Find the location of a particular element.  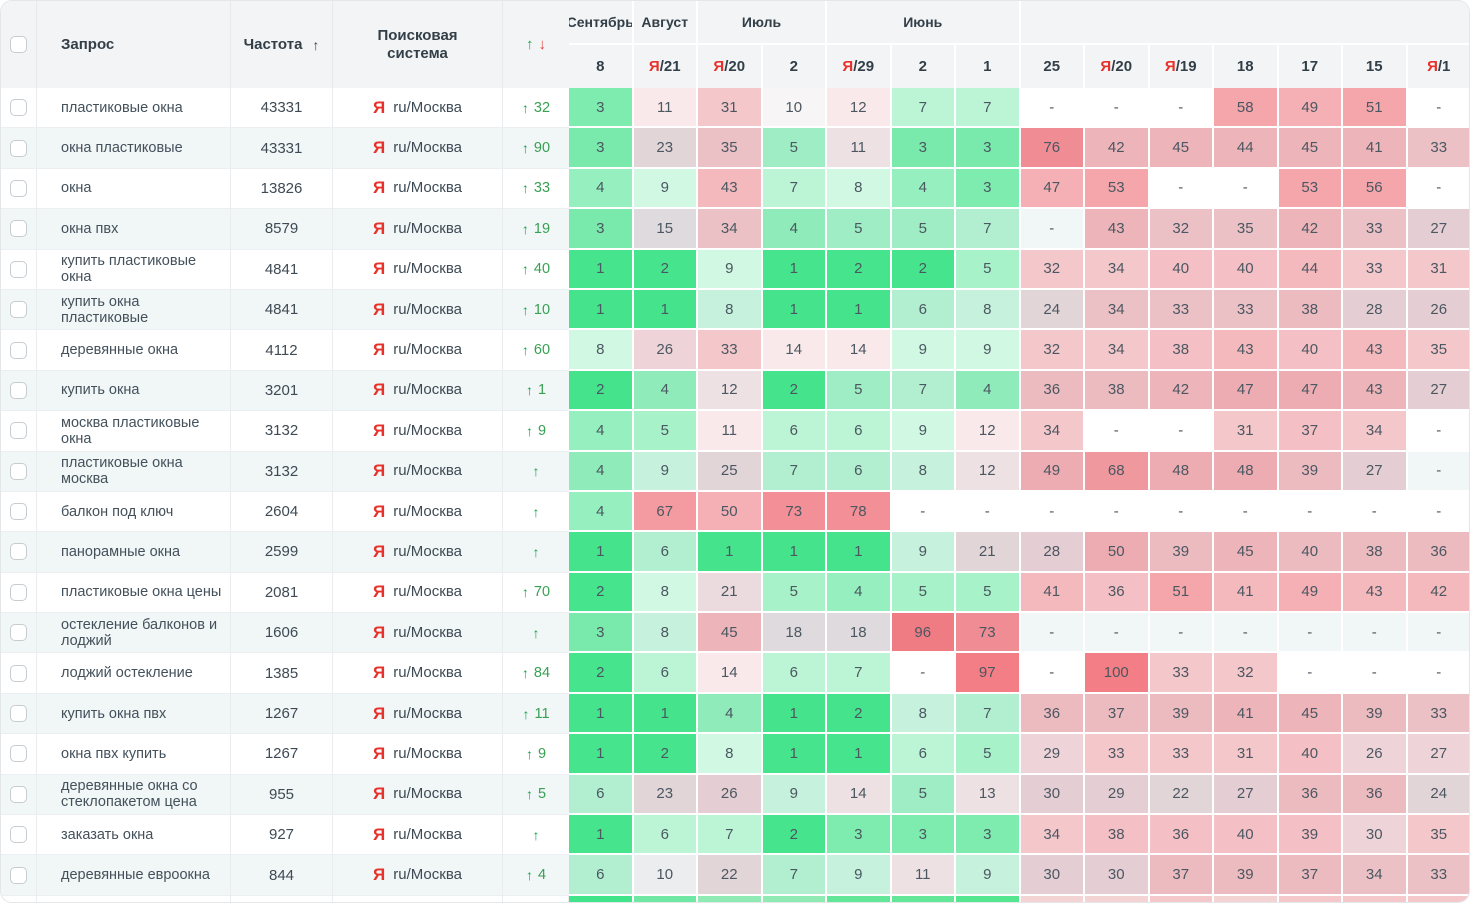

date-header: Я/21 is located at coordinates (666, 66).